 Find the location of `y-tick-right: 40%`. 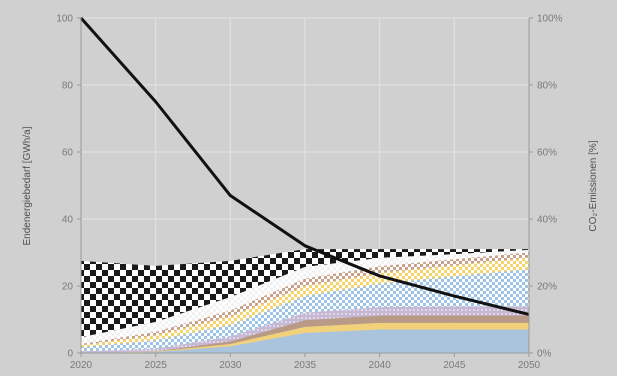

y-tick-right: 40% is located at coordinates (547, 220).